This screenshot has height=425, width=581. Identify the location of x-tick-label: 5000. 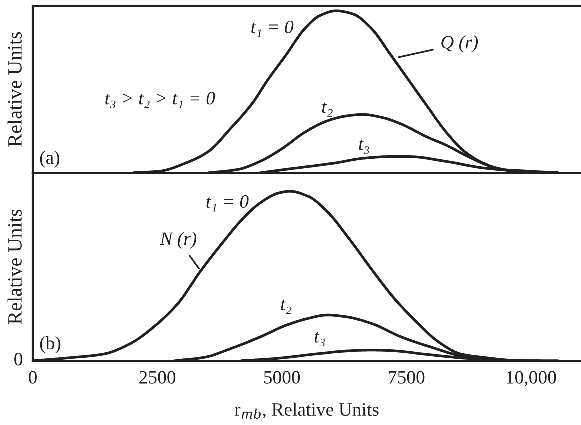
(282, 377).